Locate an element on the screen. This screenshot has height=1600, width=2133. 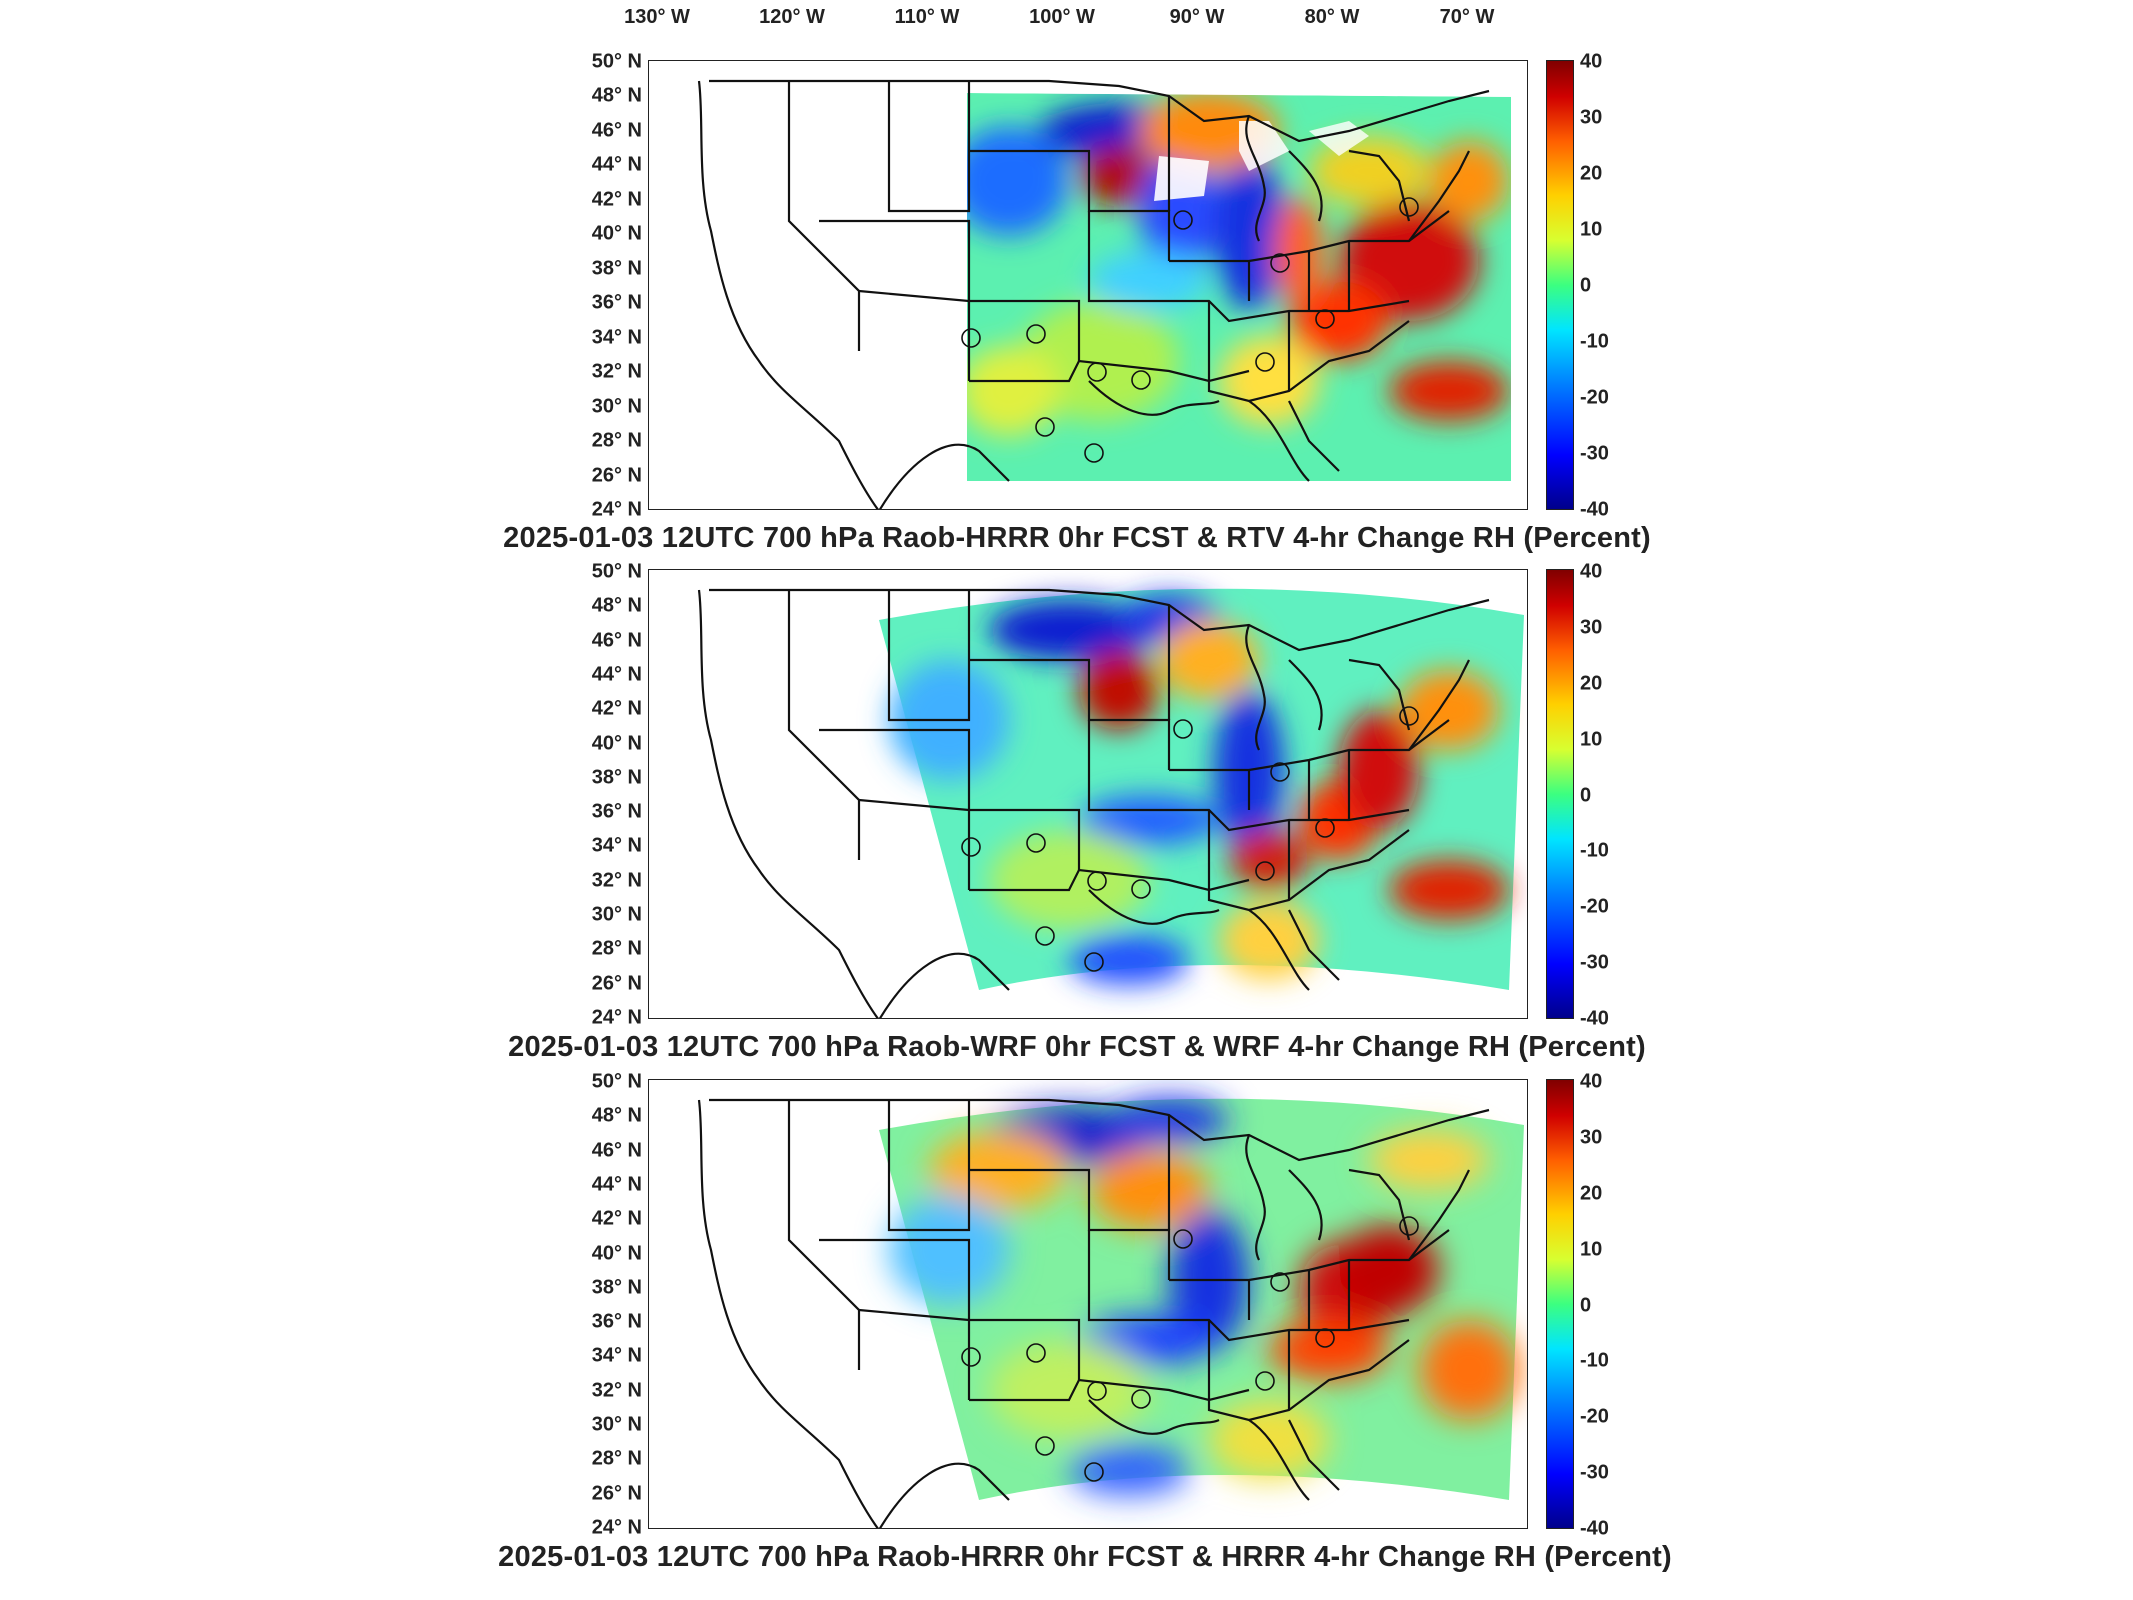
lon-label: 100° W is located at coordinates (1062, 17).